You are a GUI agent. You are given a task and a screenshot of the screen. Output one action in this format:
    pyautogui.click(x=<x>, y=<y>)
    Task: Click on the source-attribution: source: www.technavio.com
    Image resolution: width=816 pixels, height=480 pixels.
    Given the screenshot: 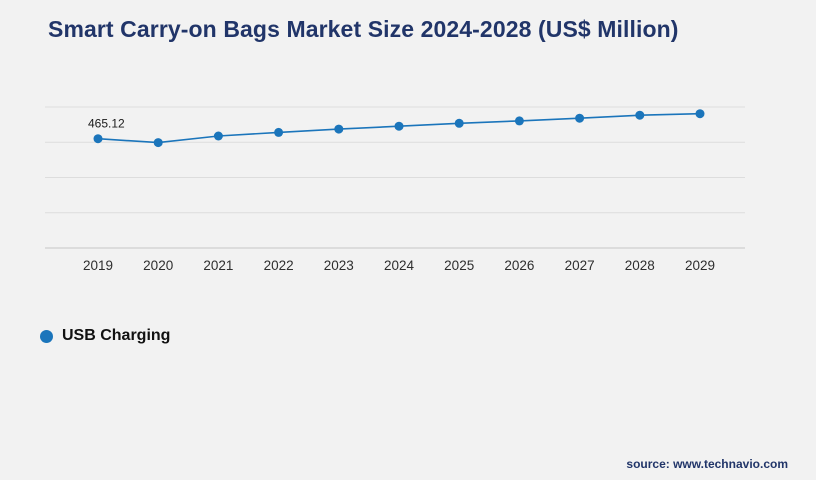 What is the action you would take?
    pyautogui.click(x=707, y=464)
    